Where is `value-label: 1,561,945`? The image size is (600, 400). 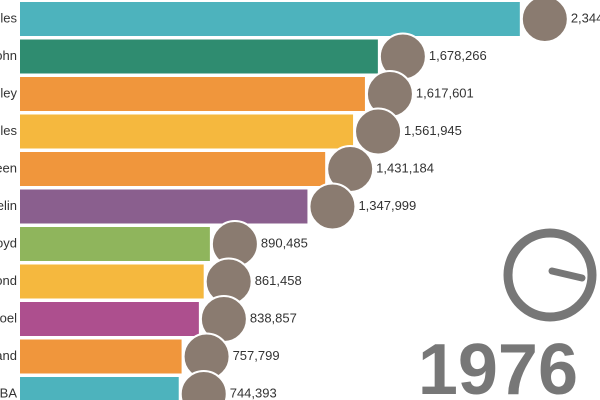
value-label: 1,561,945 is located at coordinates (433, 130).